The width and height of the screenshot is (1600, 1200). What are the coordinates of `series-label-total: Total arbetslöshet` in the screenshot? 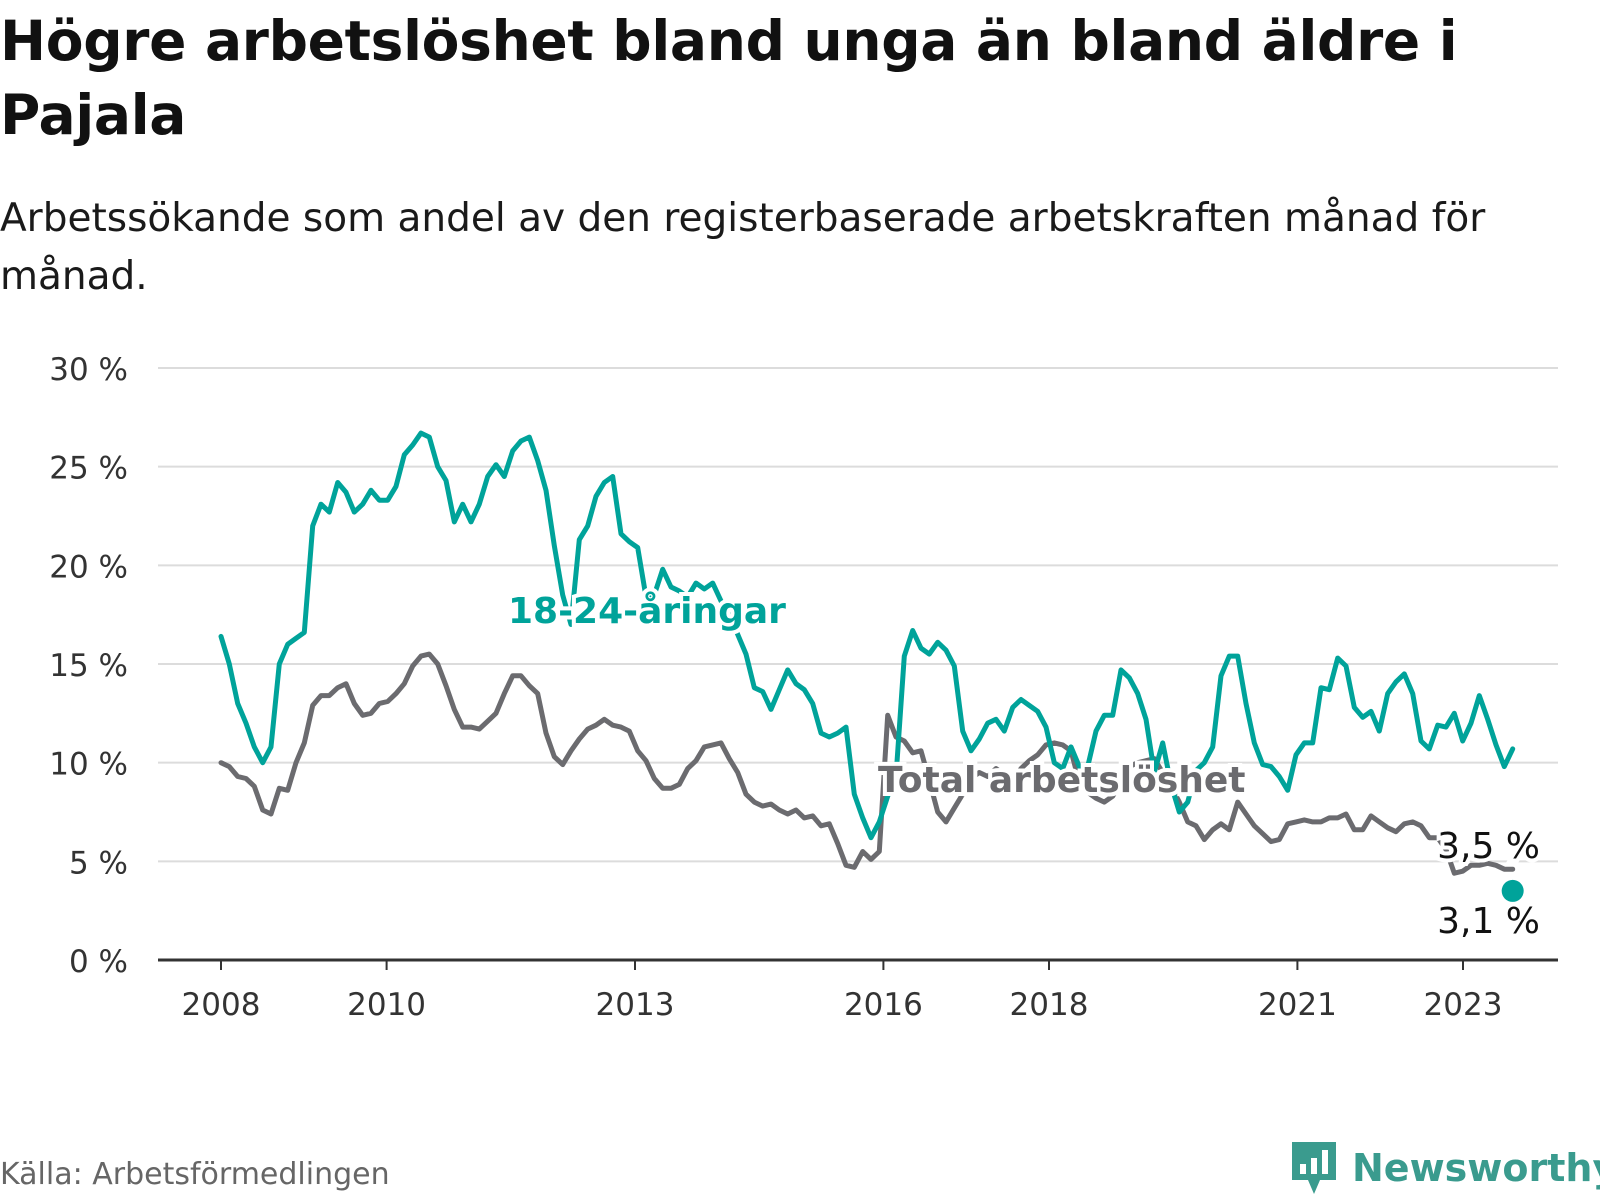 It's located at (1062, 780).